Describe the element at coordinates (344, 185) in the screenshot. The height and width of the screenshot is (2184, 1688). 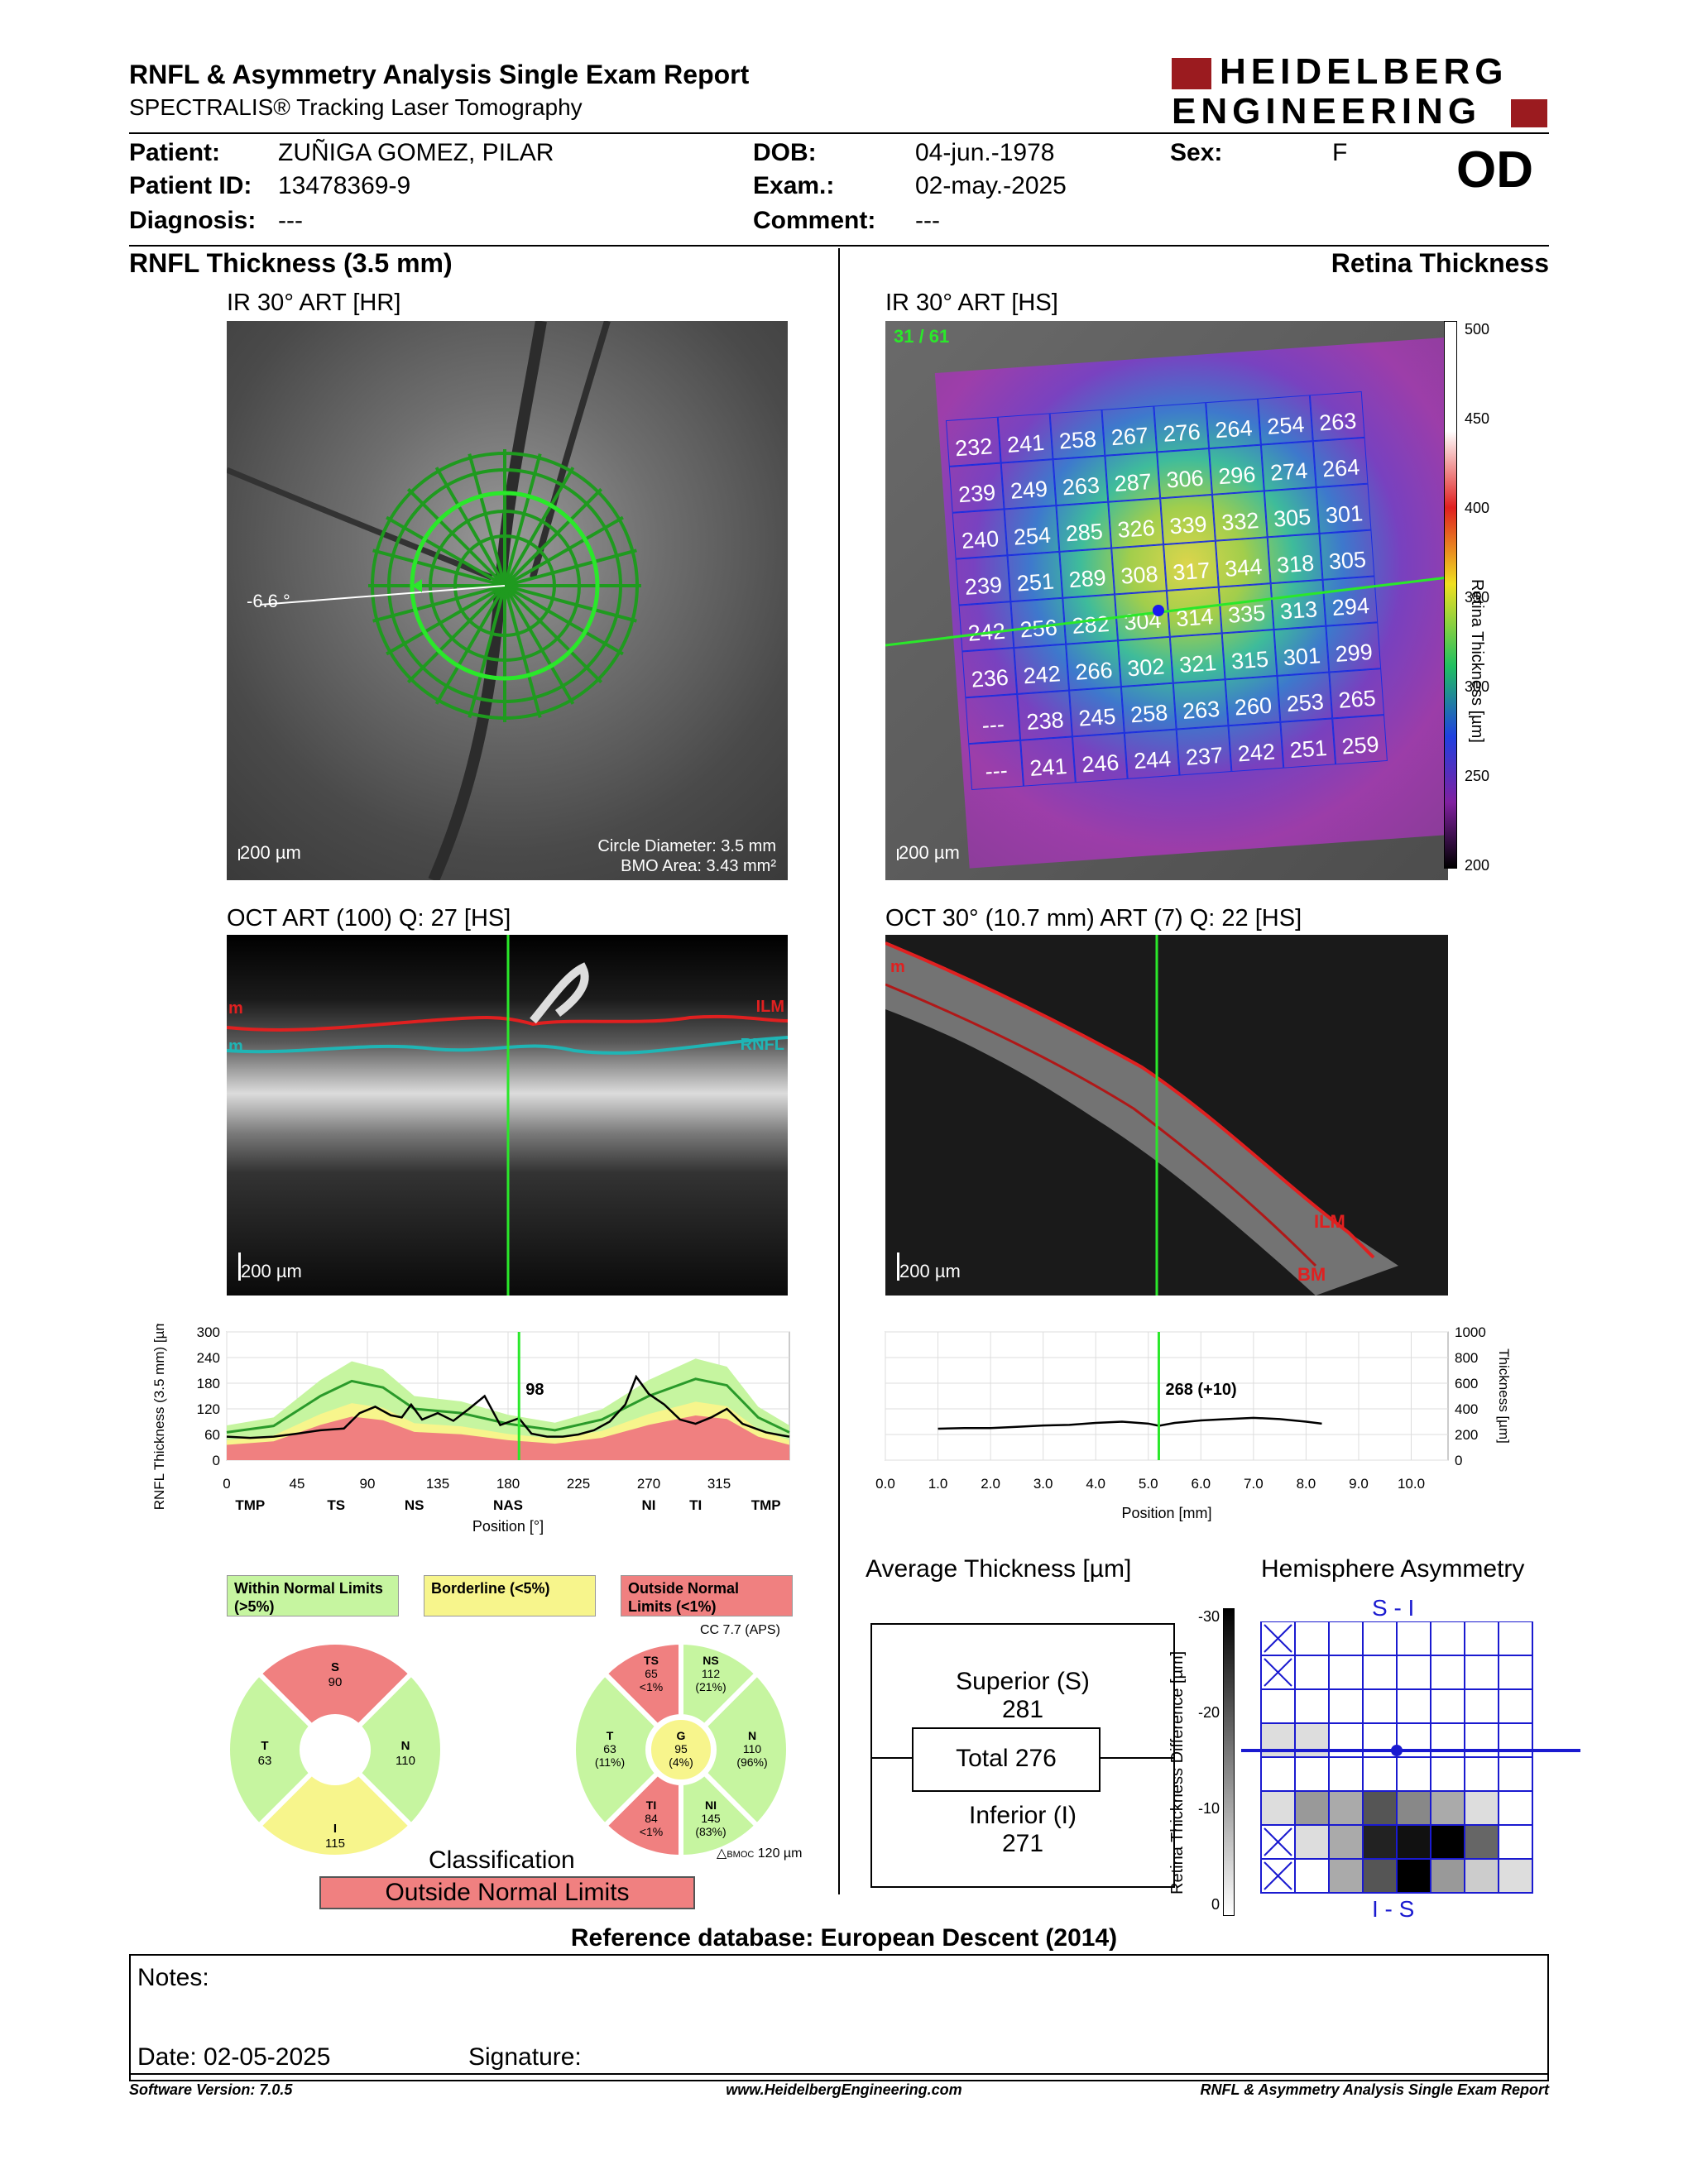
I see `patient-id: 13478369-9` at that location.